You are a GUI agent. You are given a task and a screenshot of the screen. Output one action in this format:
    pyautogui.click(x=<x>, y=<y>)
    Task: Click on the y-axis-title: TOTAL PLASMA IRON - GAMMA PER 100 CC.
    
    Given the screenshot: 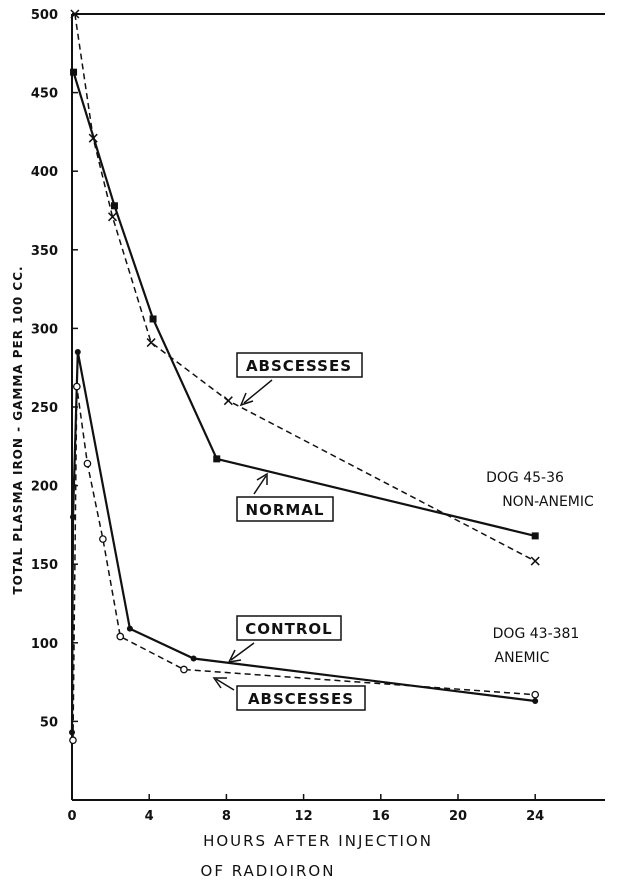 What is the action you would take?
    pyautogui.click(x=18, y=429)
    